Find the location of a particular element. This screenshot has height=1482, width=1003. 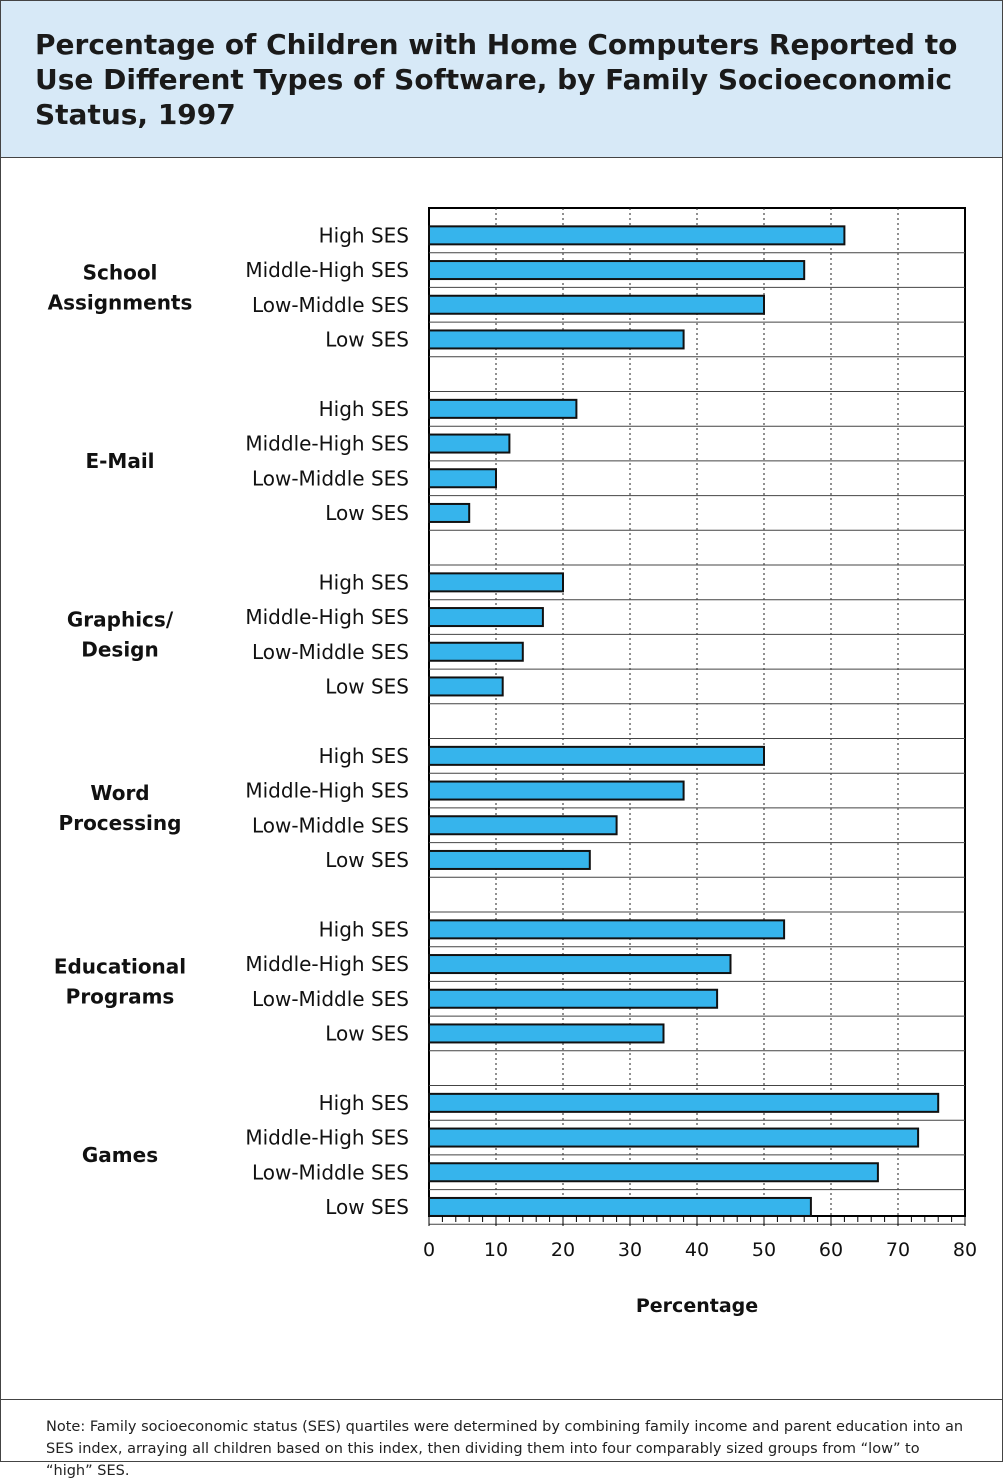

category-label: School is located at coordinates (120, 272).